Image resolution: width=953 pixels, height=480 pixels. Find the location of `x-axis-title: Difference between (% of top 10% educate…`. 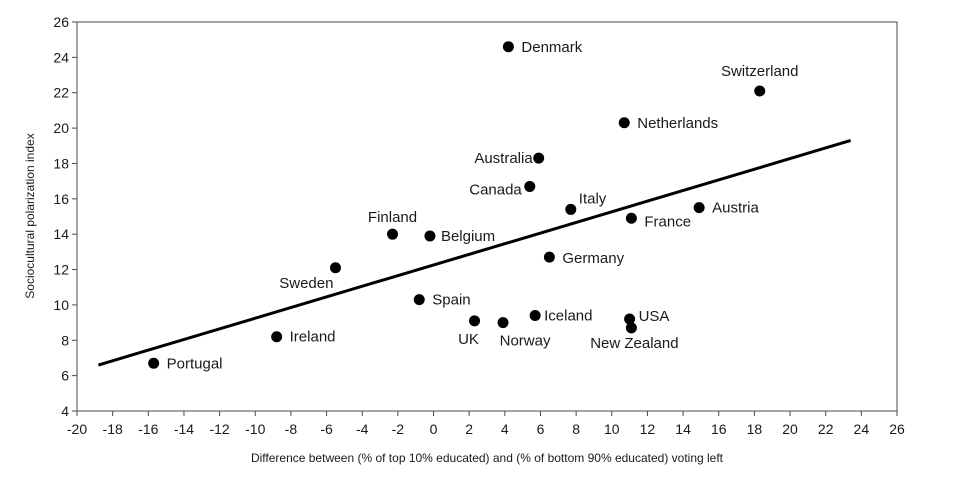

x-axis-title: Difference between (% of top 10% educate… is located at coordinates (487, 458).